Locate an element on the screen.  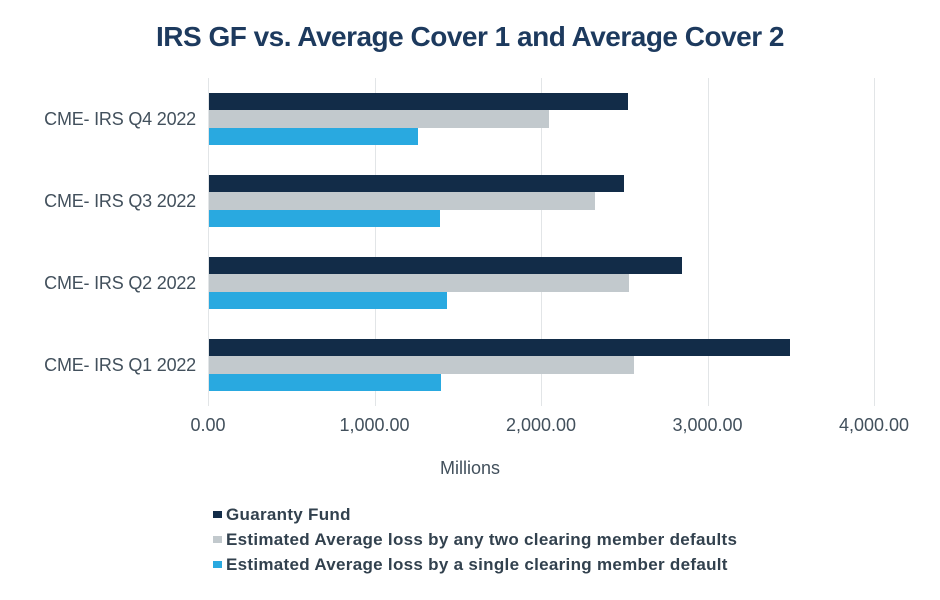
y-axis-label: CME- IRS Q4 2022 is located at coordinates (120, 119).